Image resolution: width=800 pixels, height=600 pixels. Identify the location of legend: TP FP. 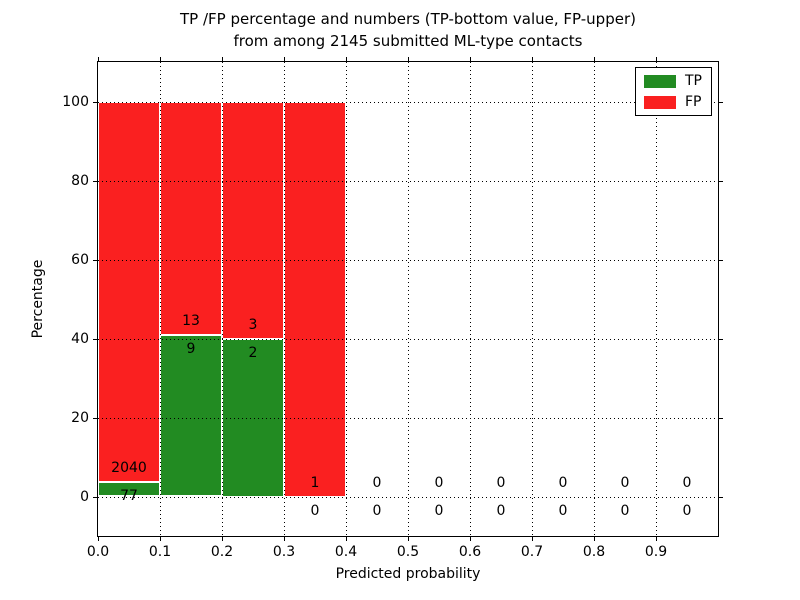
(673, 91).